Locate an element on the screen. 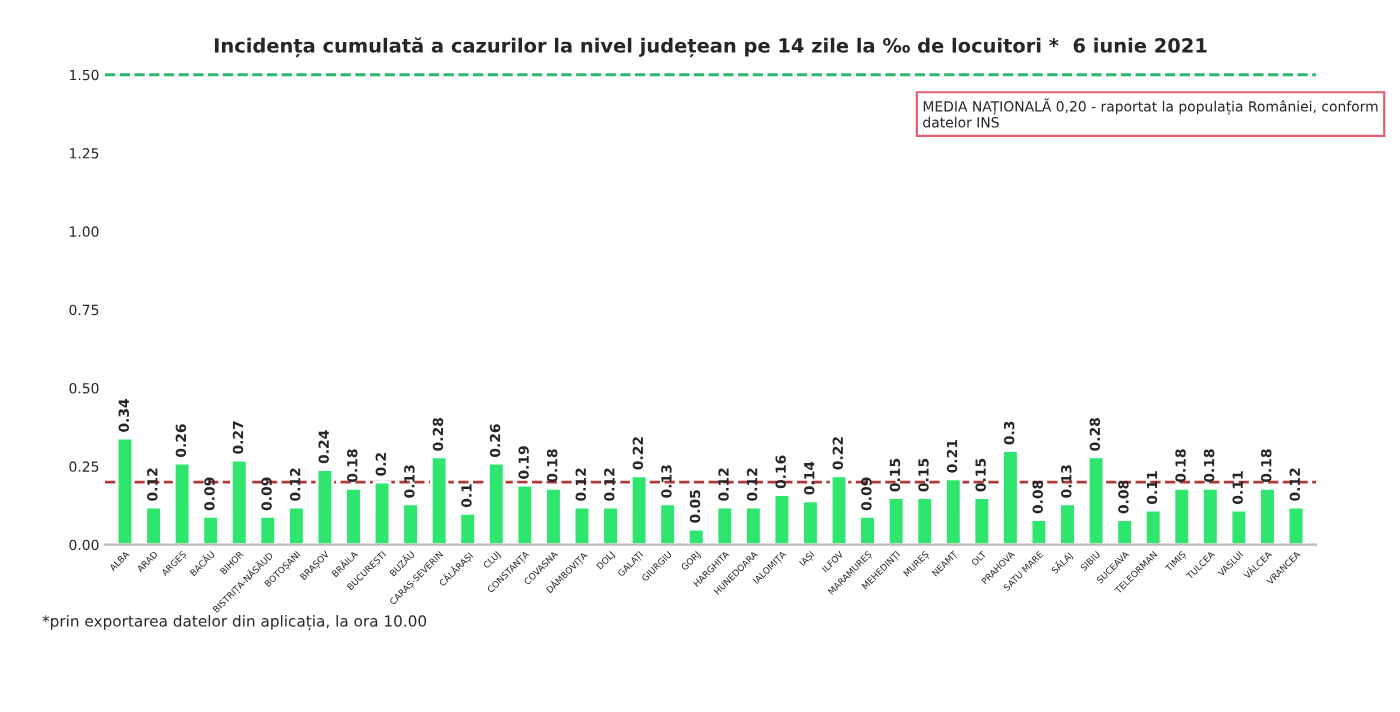  chart-title: Incidența cumulată a cazurilor la nivel județean pe 14 zile la ‰ de locuitori * 6 iunie 2021 is located at coordinates (710, 47).